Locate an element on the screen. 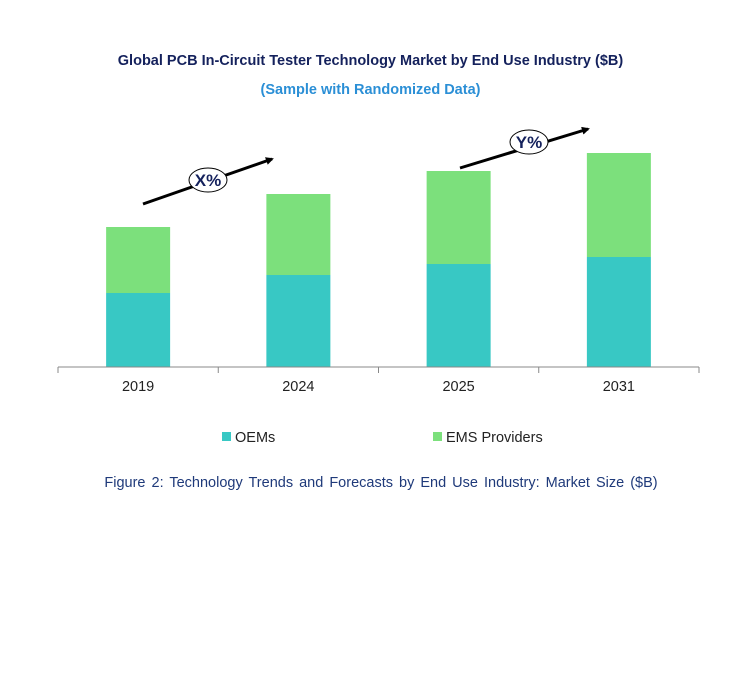  growth-label: Y% is located at coordinates (529, 142).